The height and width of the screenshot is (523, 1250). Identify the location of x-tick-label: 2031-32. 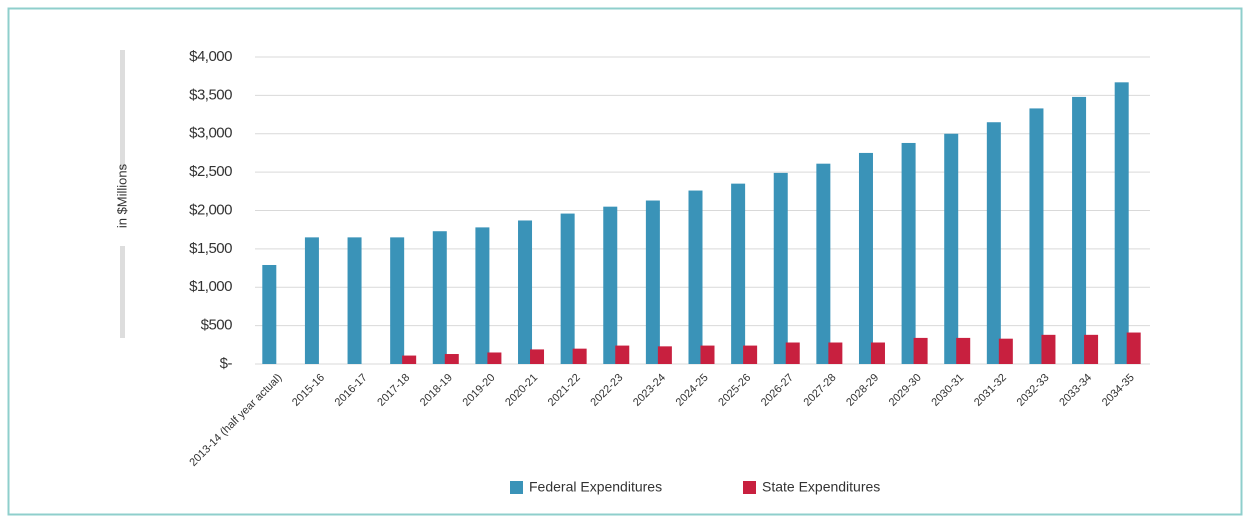
(990, 390).